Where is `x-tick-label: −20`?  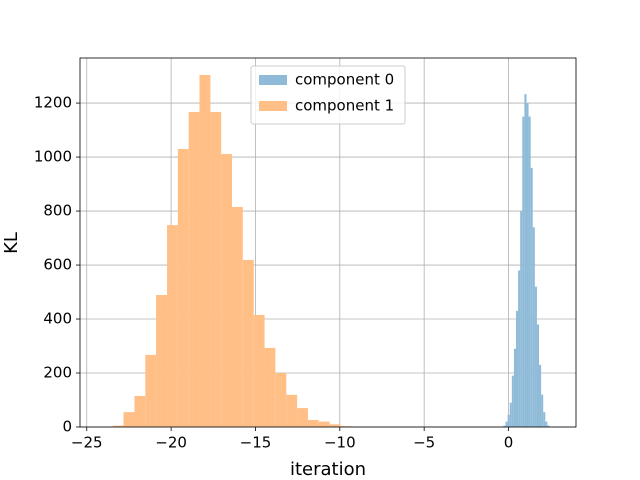
x-tick-label: −20 is located at coordinates (171, 443).